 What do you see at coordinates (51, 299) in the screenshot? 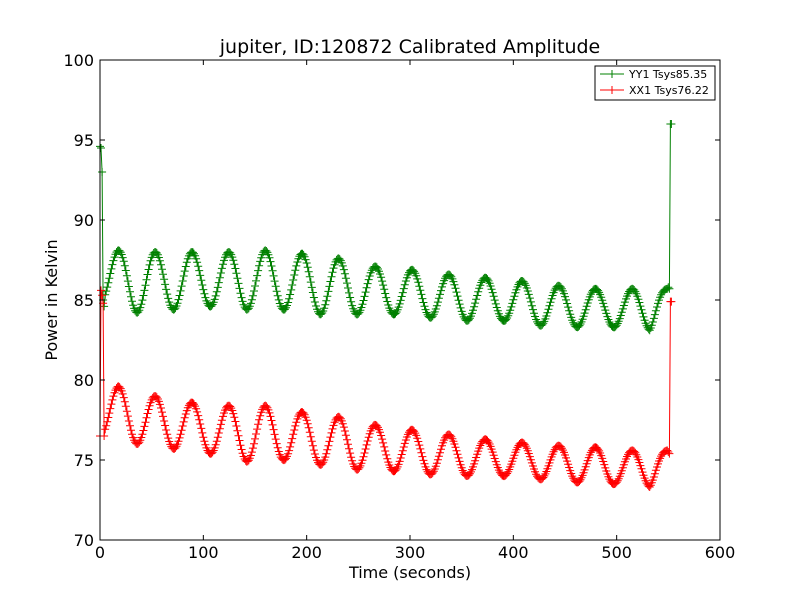
I see `y-axis-label: Power in Kelvin` at bounding box center [51, 299].